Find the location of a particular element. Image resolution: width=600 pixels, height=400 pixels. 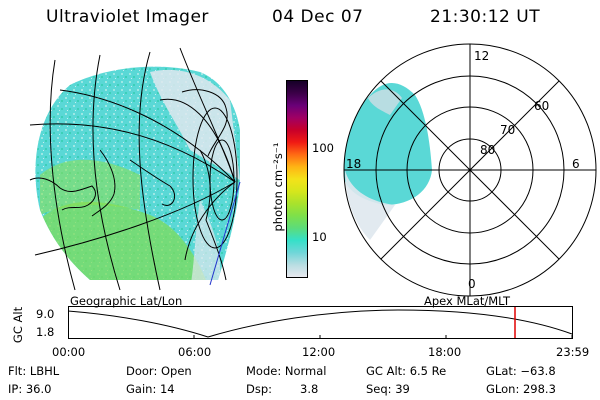

ring-label-80: 80 is located at coordinates (487, 150).